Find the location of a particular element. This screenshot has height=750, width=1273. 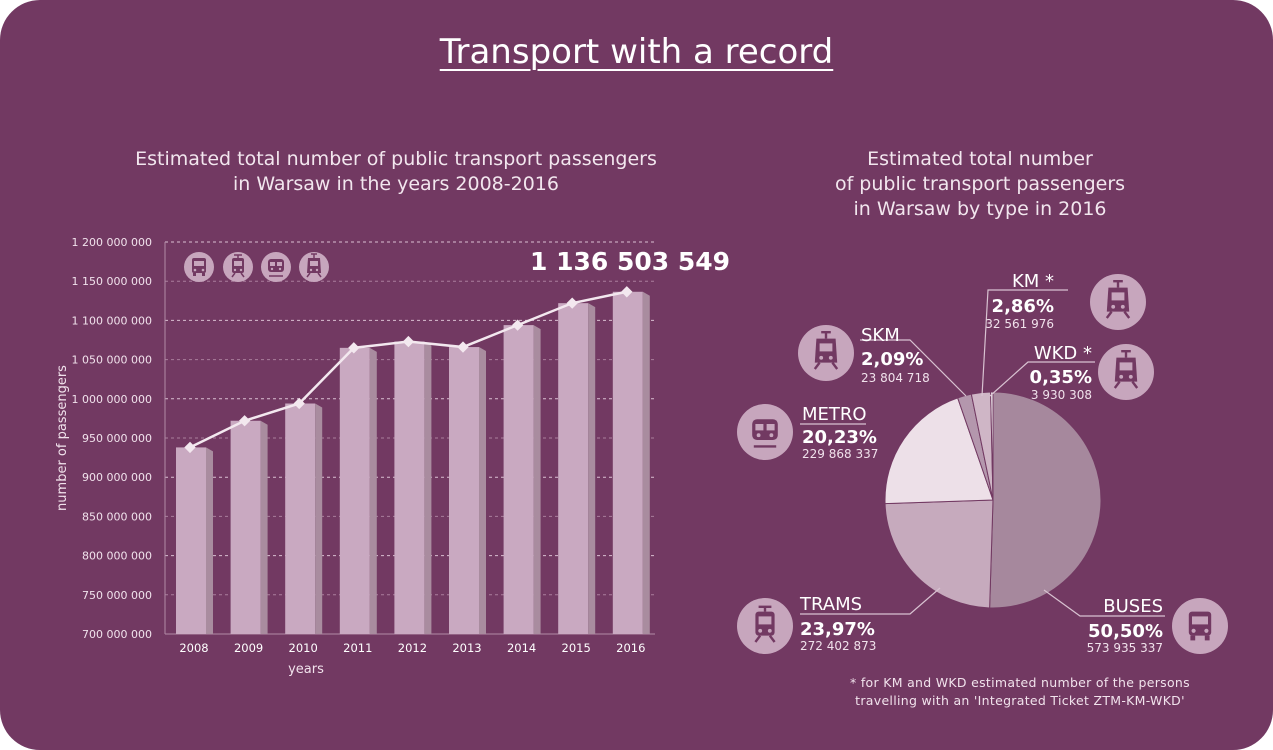

slice-count-trams: 272 402 873 is located at coordinates (838, 646).